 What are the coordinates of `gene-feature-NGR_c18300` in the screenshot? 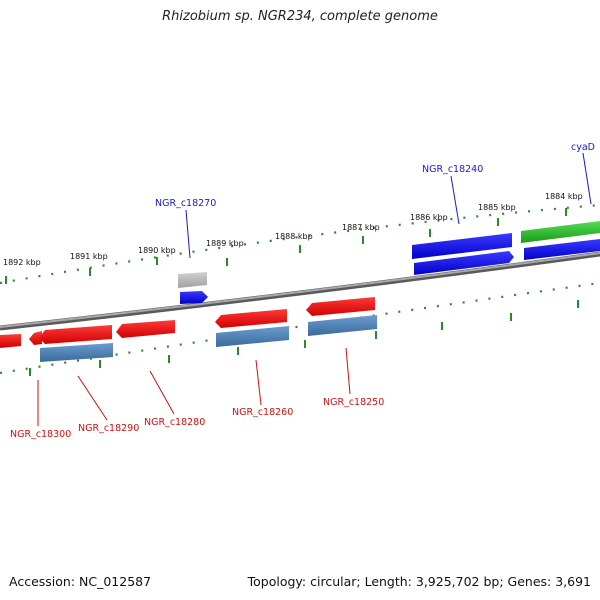 It's located at (35, 338).